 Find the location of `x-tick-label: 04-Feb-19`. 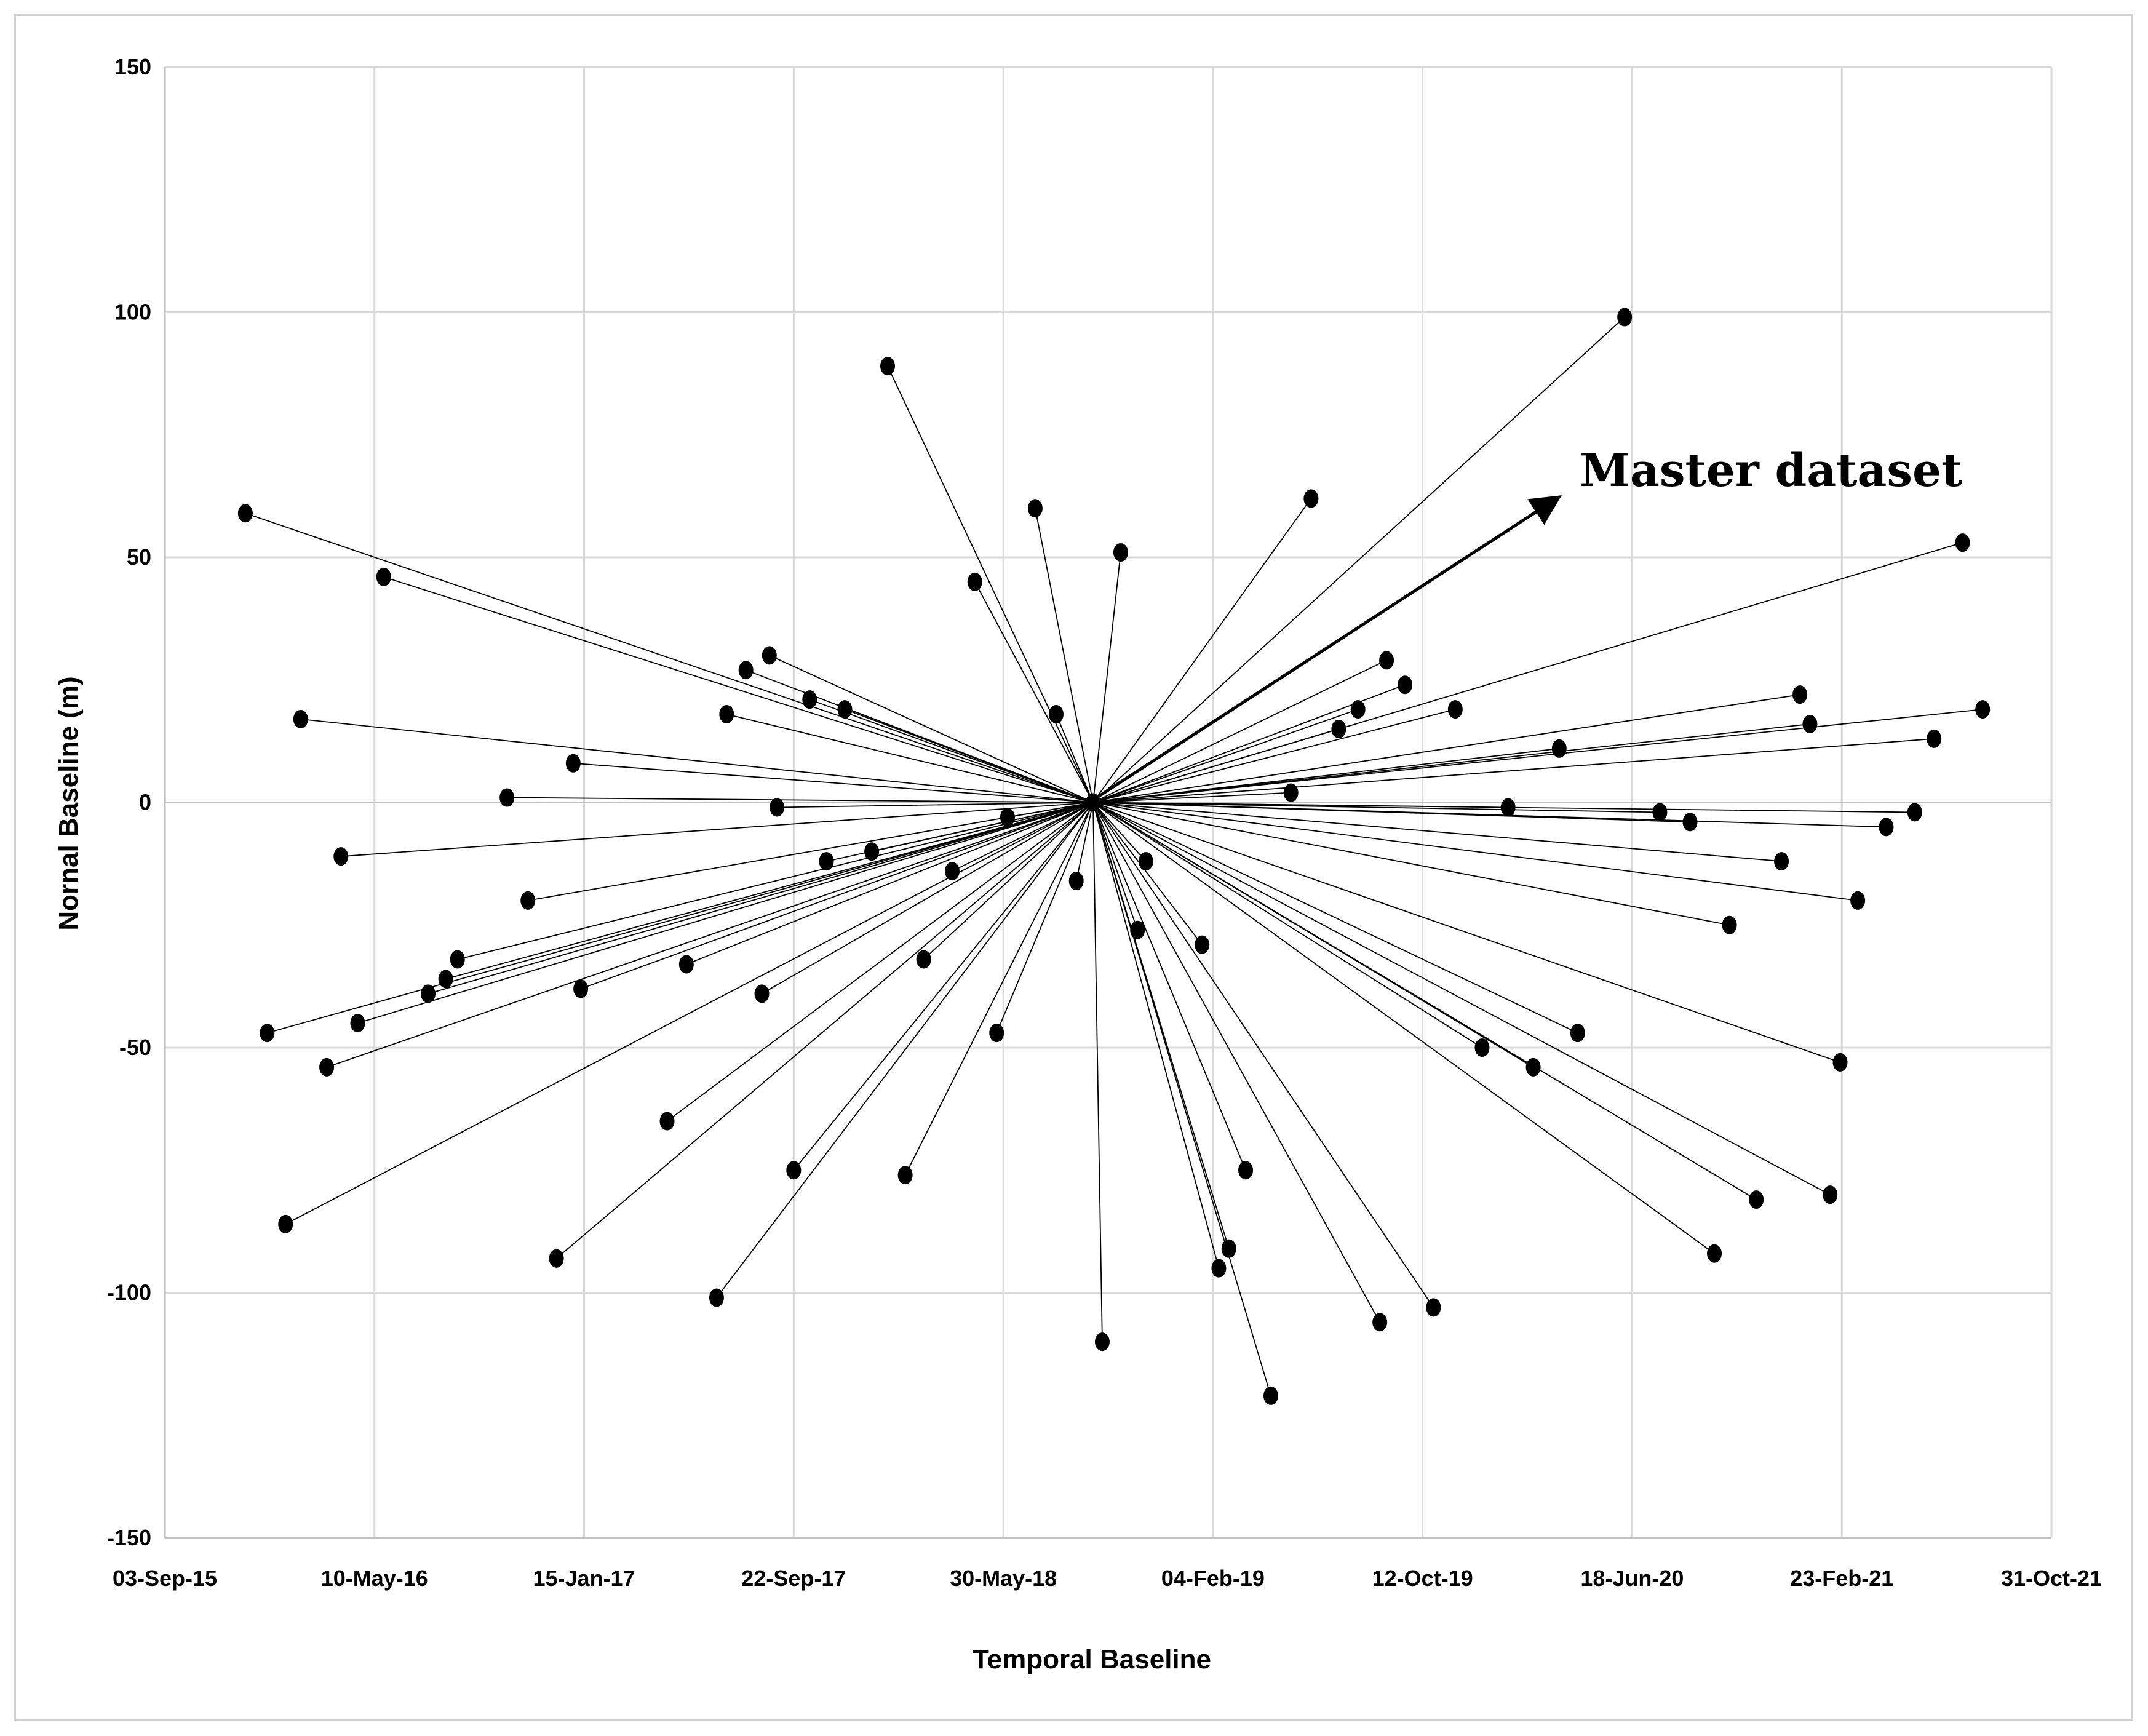

x-tick-label: 04-Feb-19 is located at coordinates (1213, 1578).